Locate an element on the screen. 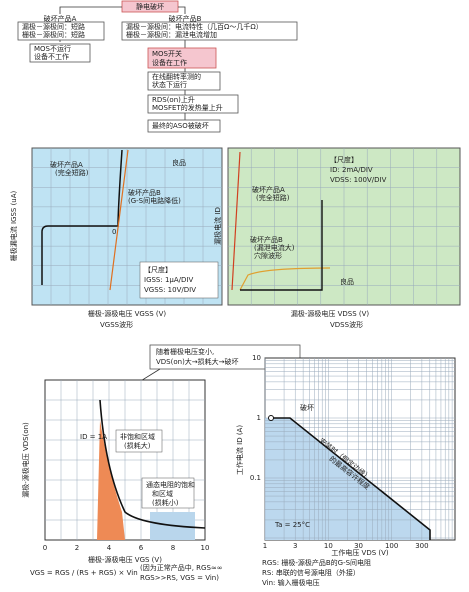  flow-text: MOSFET的发热量上升 is located at coordinates (187, 107).